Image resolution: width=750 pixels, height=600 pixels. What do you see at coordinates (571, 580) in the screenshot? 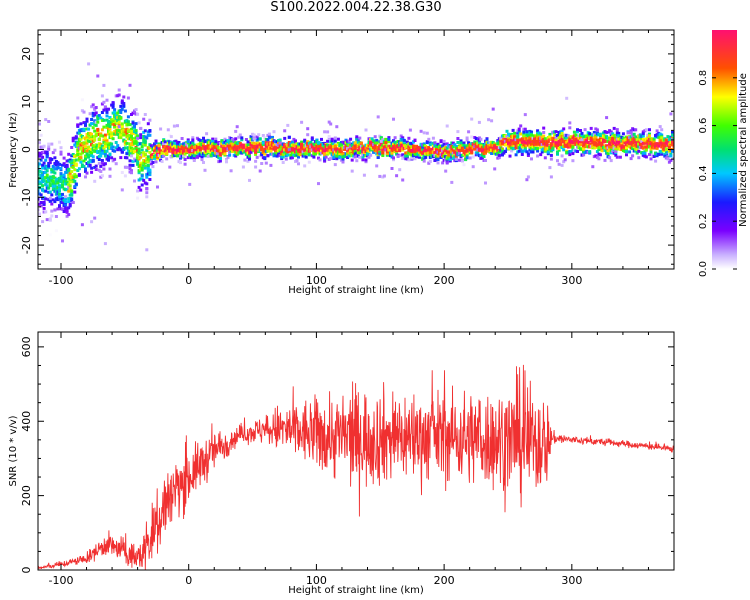
I see `x-tick-label: 300` at bounding box center [571, 580].